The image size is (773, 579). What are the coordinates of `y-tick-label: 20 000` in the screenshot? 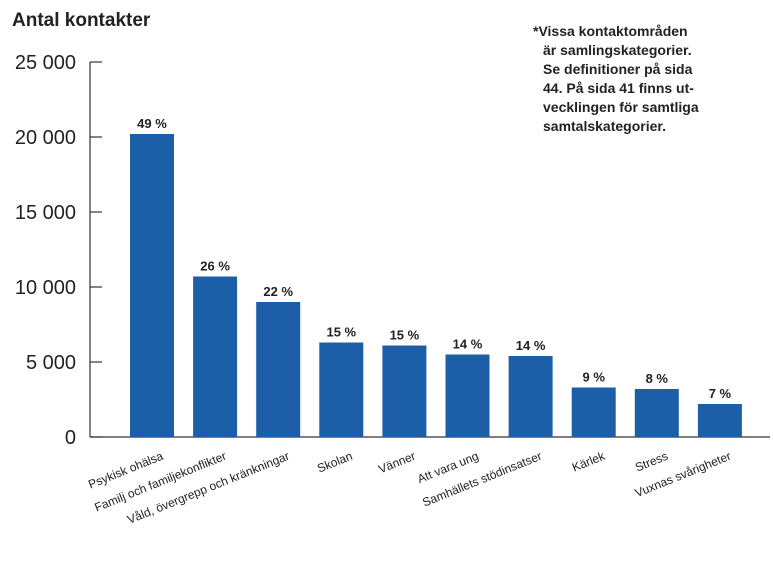 It's located at (45, 138).